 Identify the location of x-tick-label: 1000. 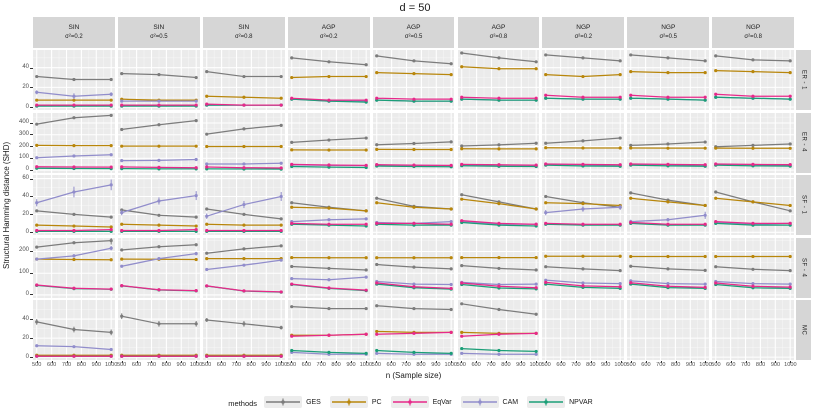
(535, 365).